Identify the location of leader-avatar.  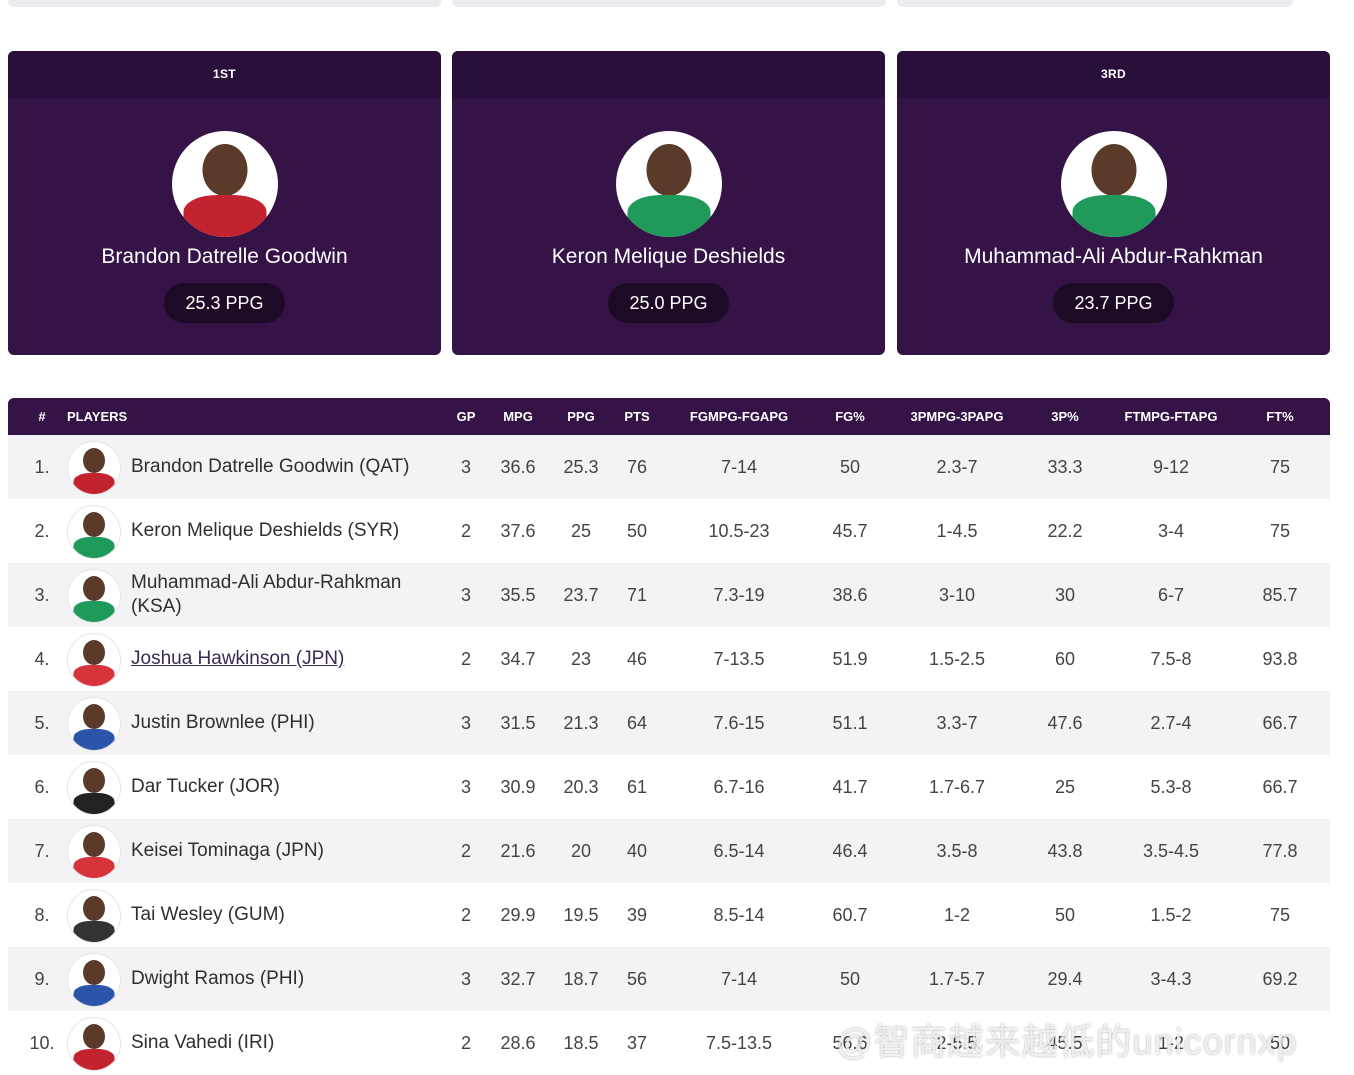
(1113, 184).